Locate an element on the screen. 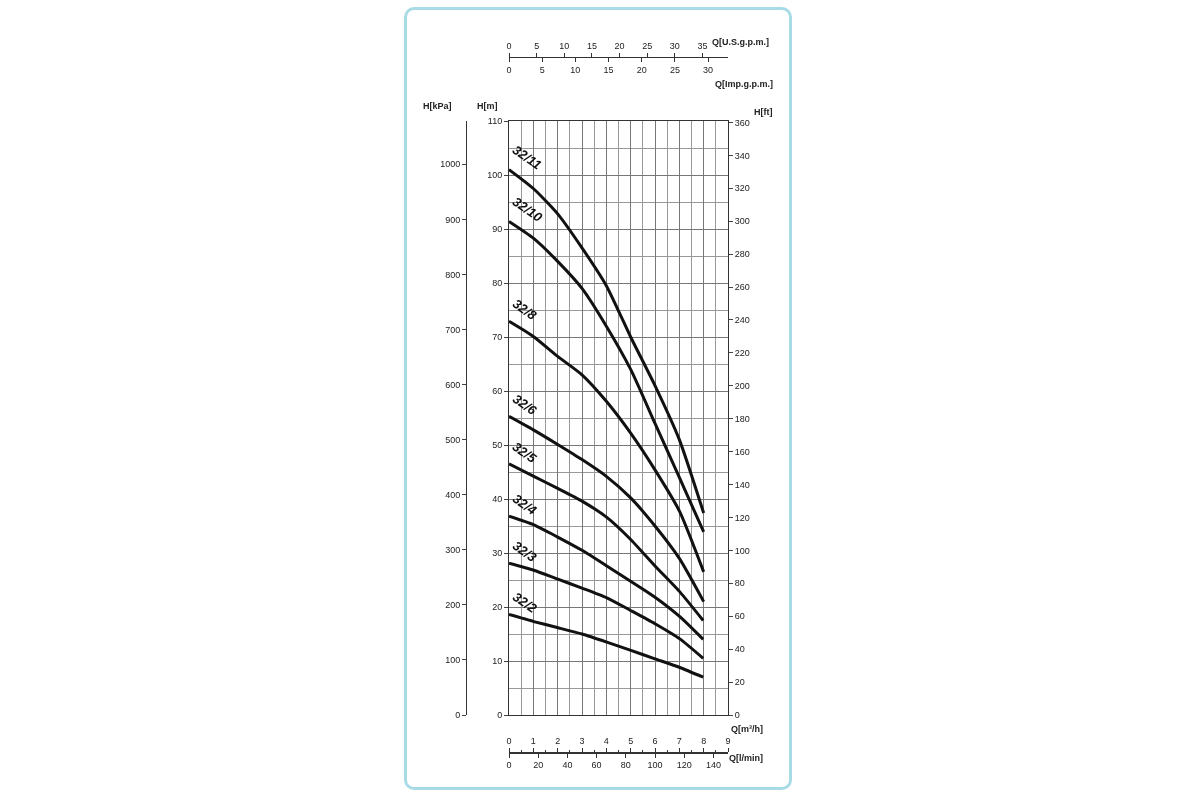  y3-tick-label: 240 is located at coordinates (742, 320).